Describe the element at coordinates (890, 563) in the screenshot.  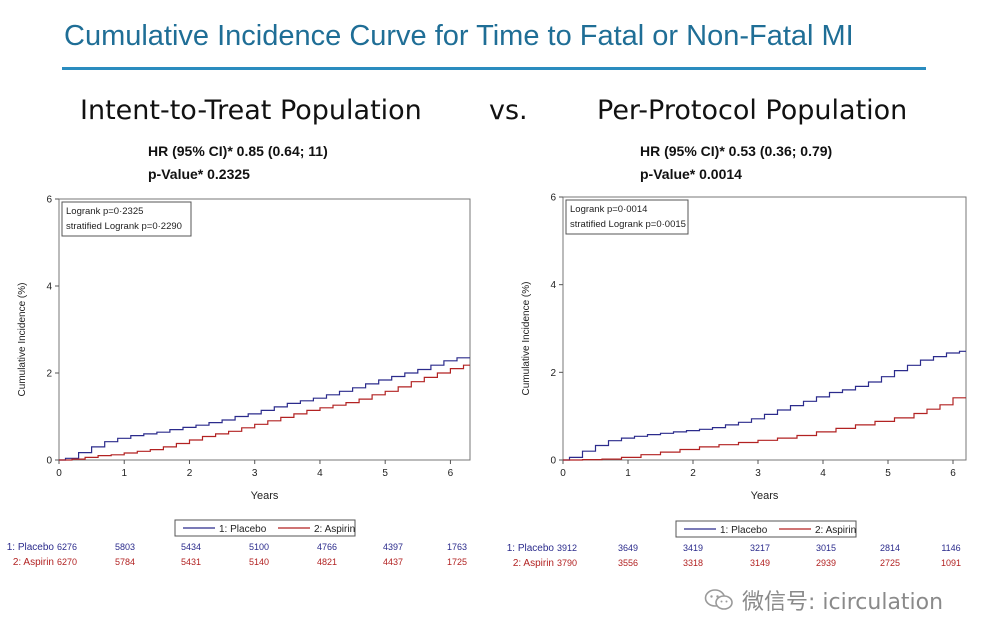
I see `risk-cell: 2725` at that location.